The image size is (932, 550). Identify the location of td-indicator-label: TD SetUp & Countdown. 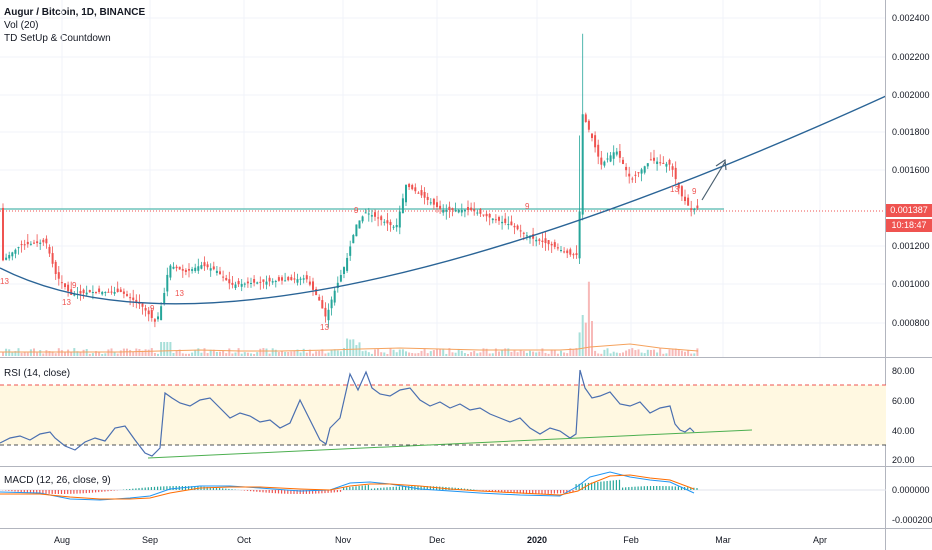
(57, 38).